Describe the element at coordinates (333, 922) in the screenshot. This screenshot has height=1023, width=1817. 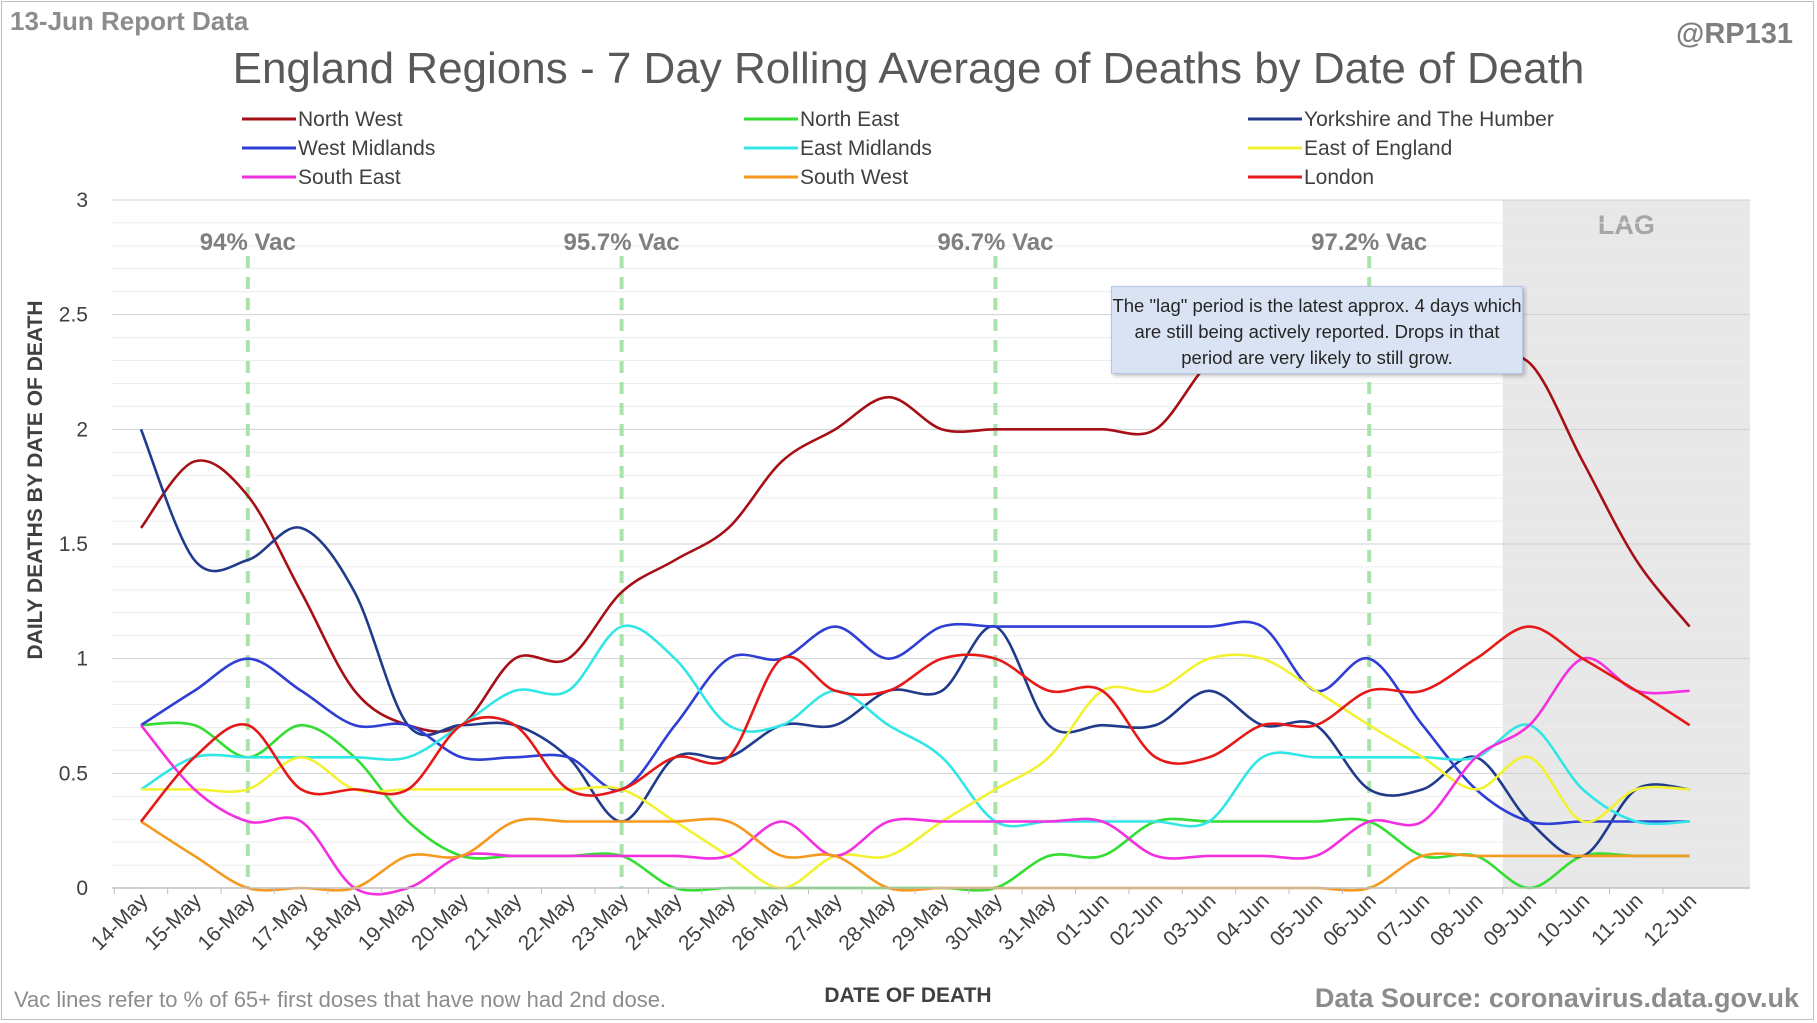
I see `x-tick-label: 18-May` at that location.